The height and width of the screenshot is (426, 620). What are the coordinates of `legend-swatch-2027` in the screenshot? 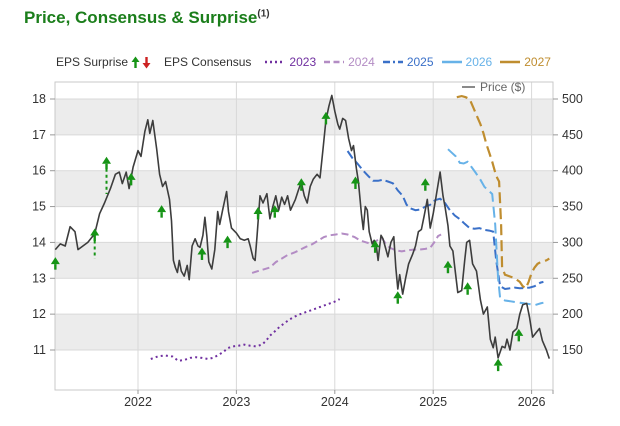 It's located at (510, 62).